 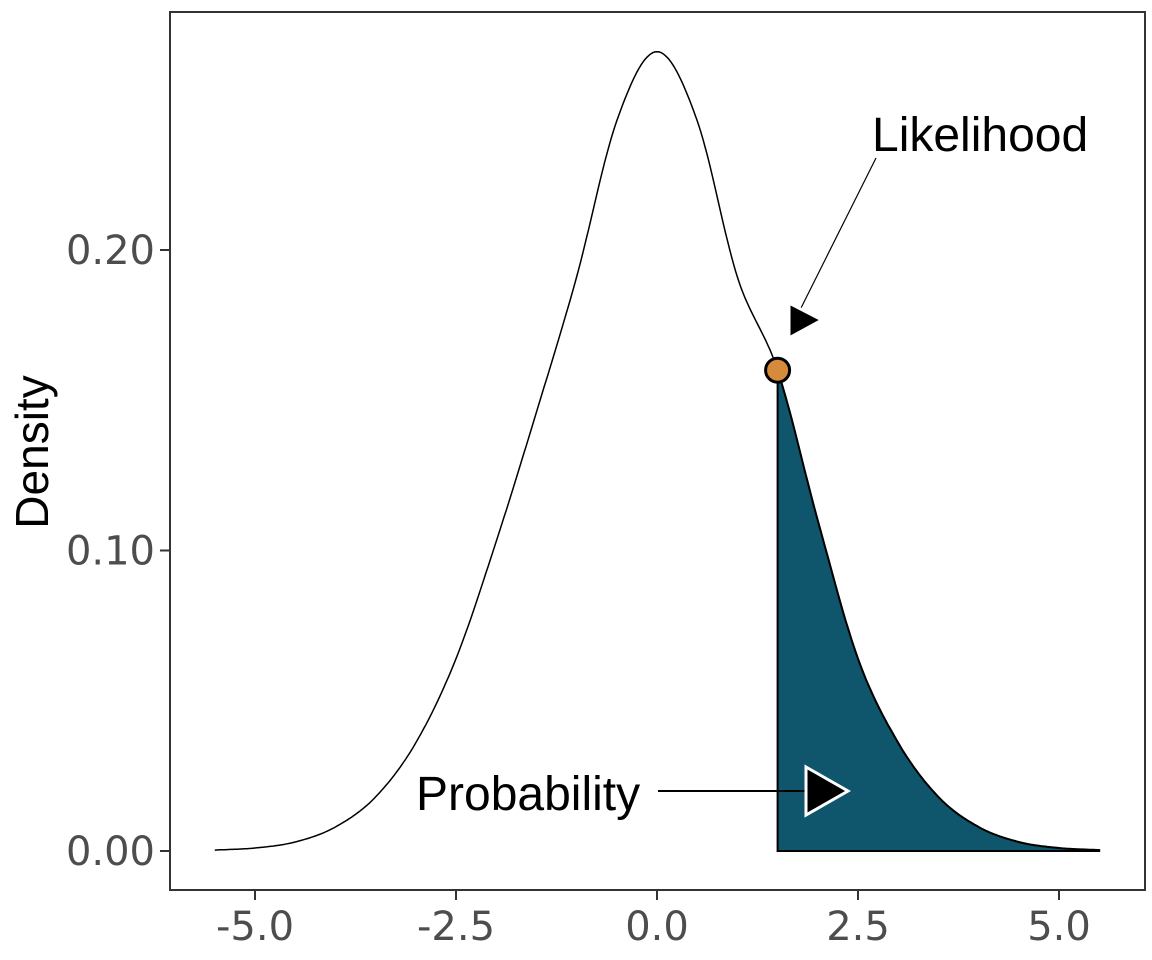 I want to click on x-tick-label: 0.0, so click(x=657, y=927).